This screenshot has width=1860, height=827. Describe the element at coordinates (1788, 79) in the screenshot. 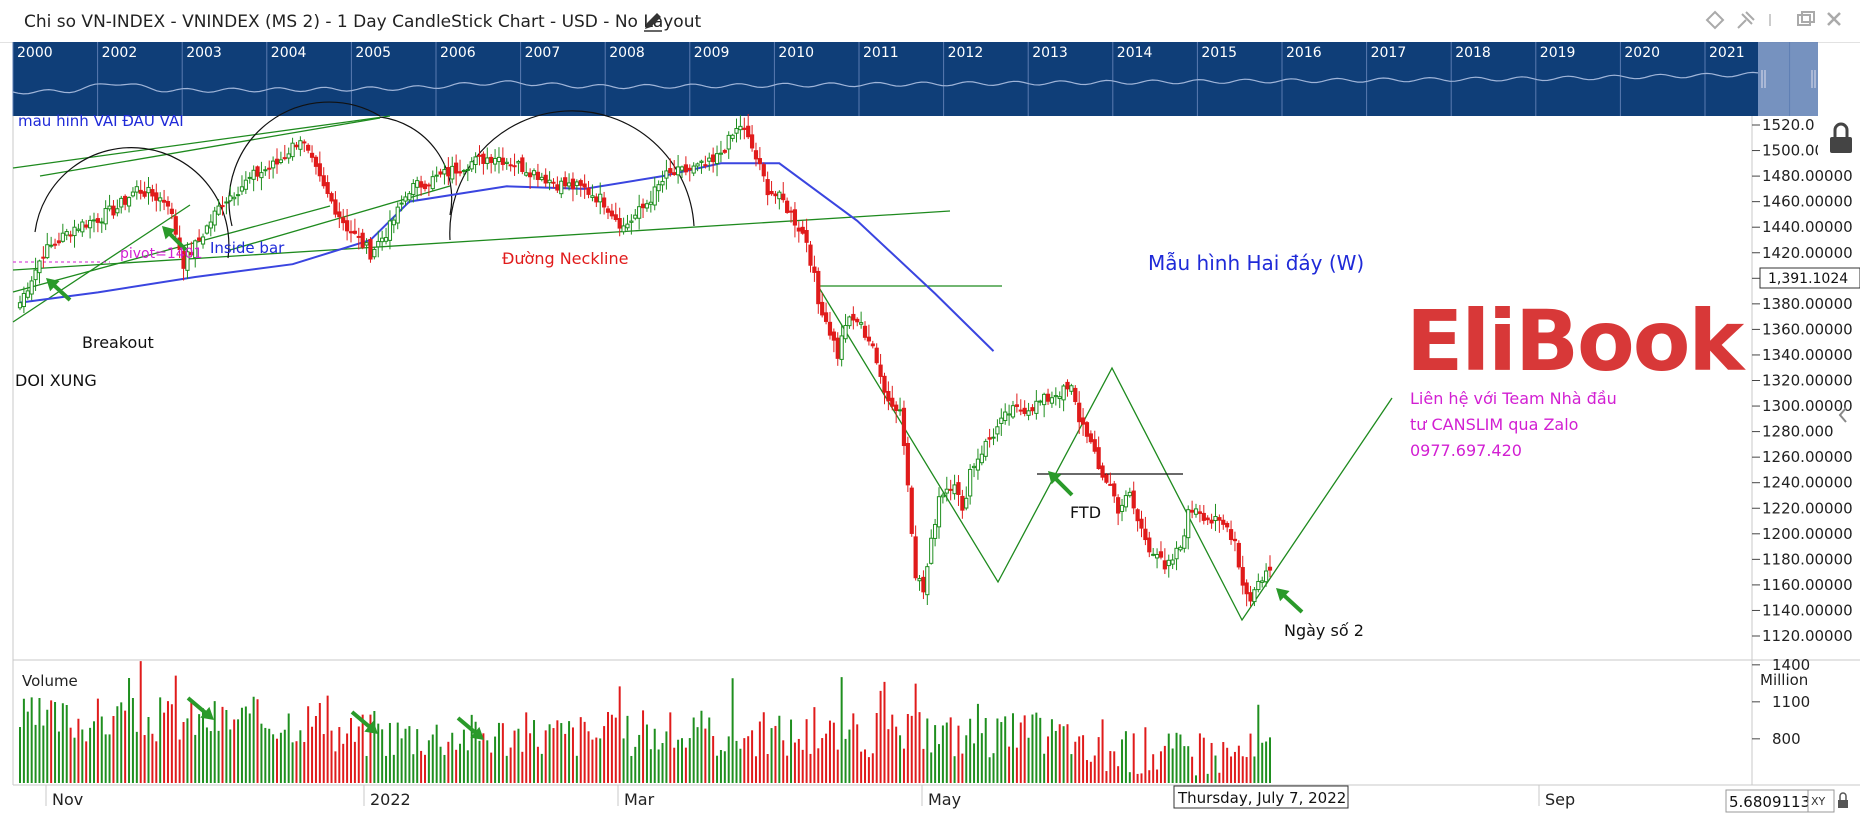

I see `navigator-window` at that location.